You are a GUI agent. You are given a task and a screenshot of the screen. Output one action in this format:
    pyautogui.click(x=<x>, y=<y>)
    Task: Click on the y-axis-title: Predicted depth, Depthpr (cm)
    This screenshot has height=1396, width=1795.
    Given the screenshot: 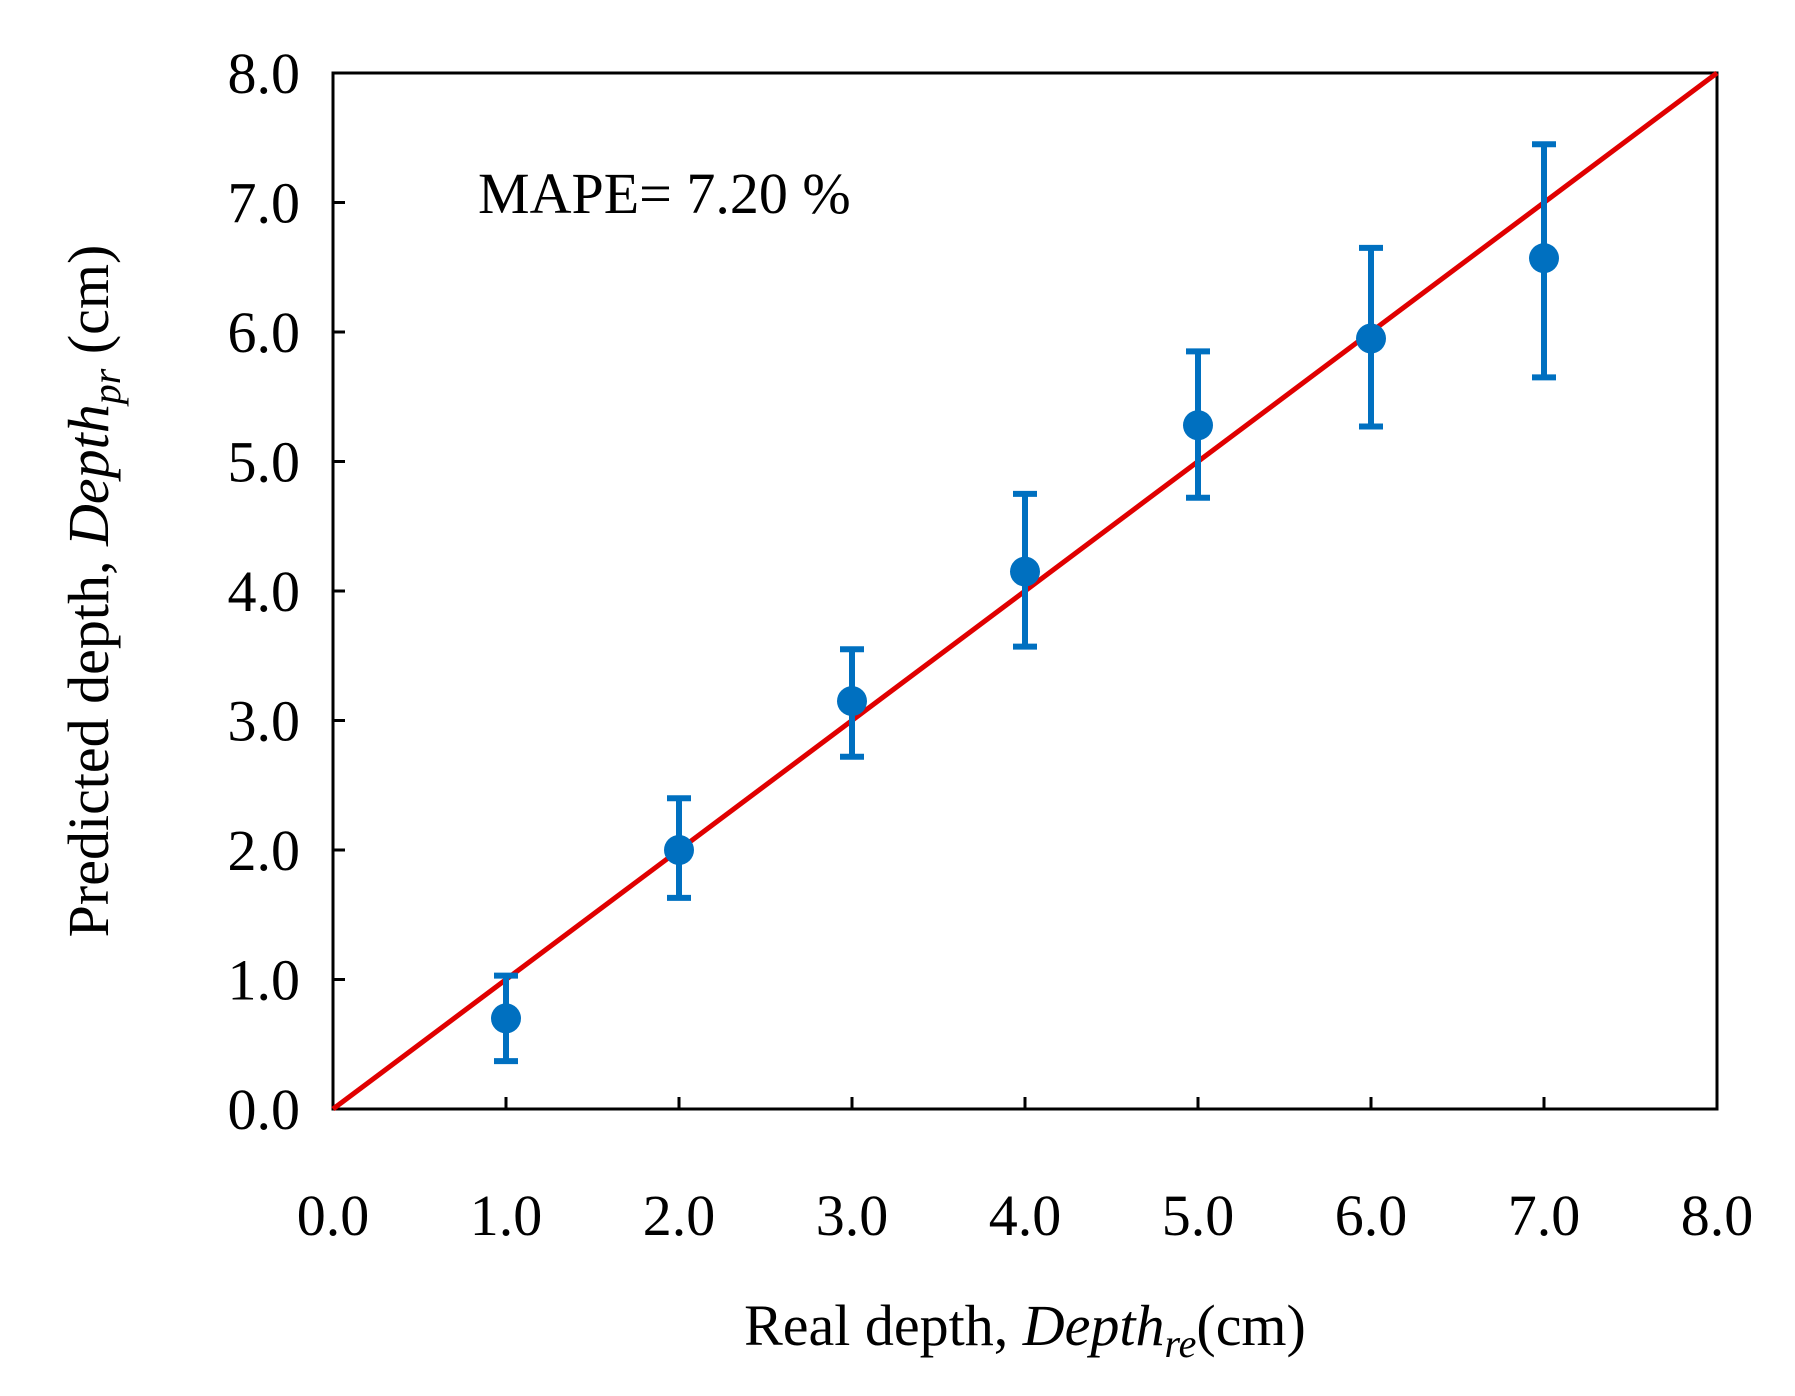 What is the action you would take?
    pyautogui.click(x=92, y=591)
    